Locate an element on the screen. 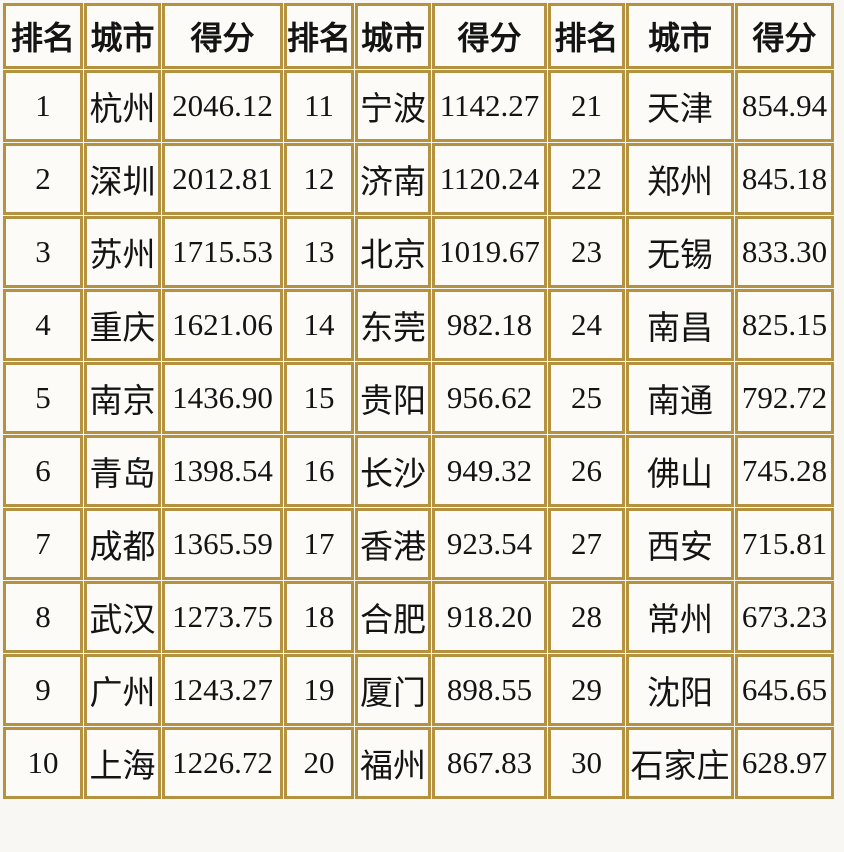  city-cell: 广州 is located at coordinates (122, 690).